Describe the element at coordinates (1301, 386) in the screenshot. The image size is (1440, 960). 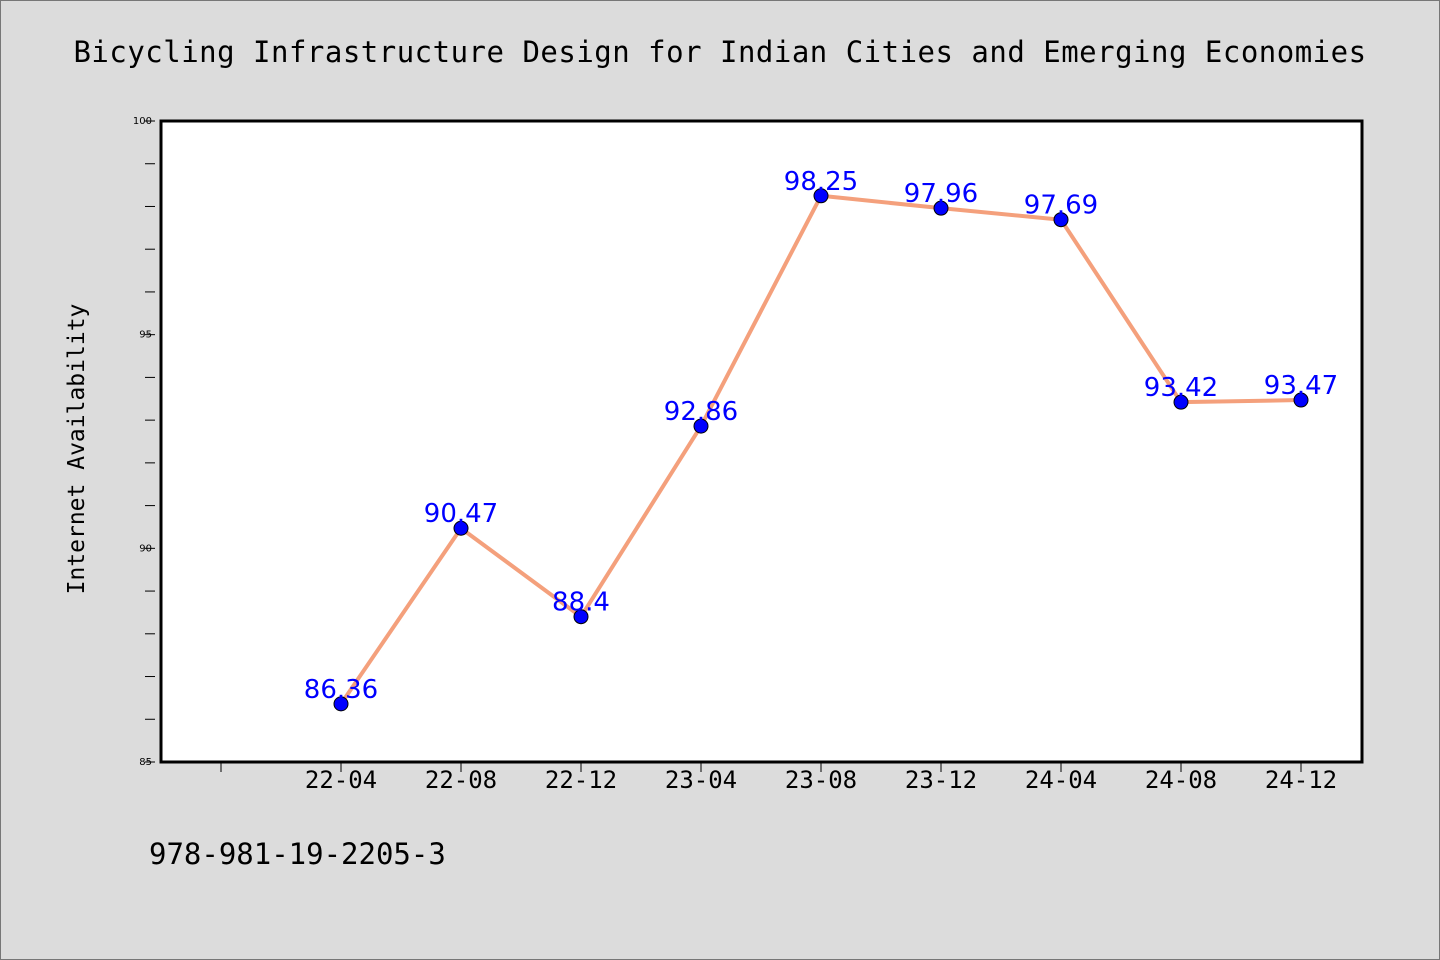
I see `data-label: 93.47` at that location.